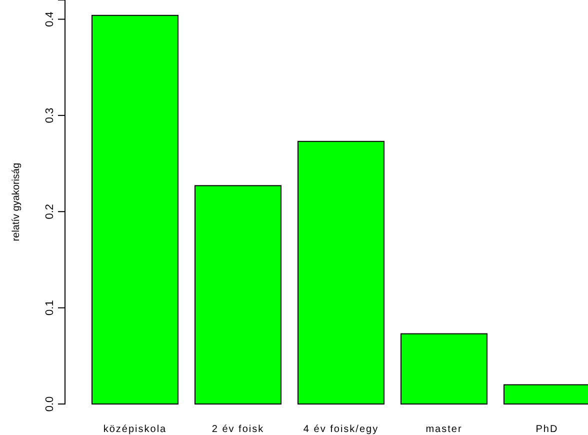 The width and height of the screenshot is (588, 435). Describe the element at coordinates (50, 116) in the screenshot. I see `y-tick-label: 0.3` at that location.